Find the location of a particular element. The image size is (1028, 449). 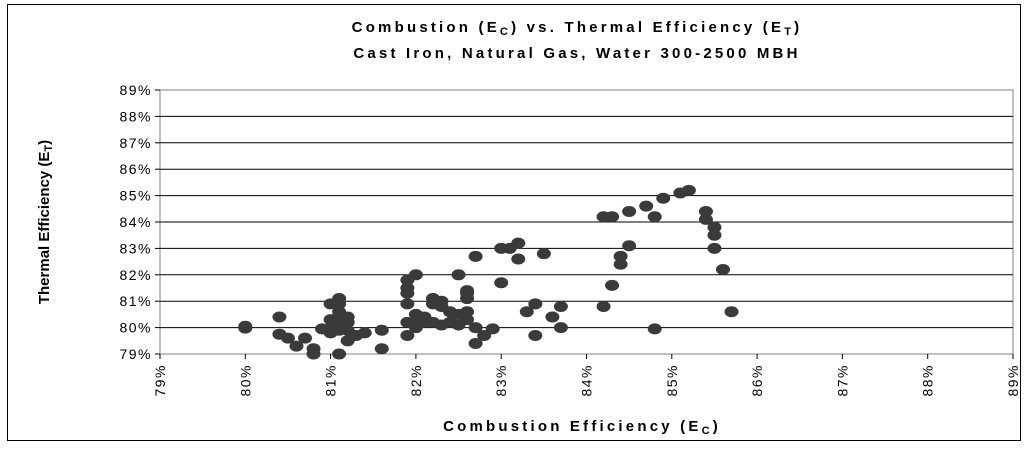

y-tick-label: 89% is located at coordinates (135, 90).